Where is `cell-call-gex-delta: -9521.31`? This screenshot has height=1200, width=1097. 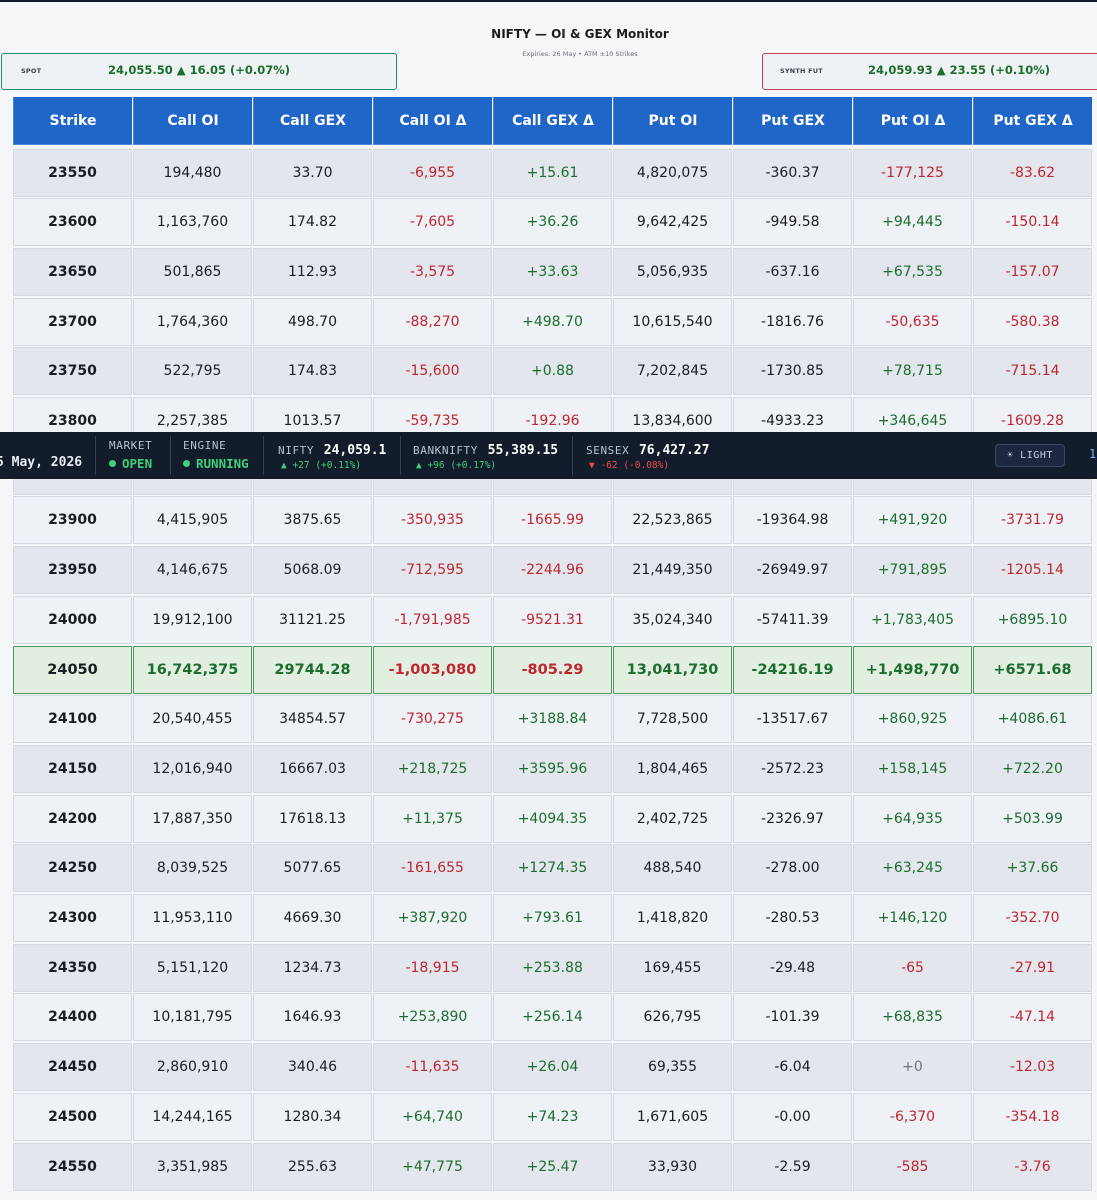 cell-call-gex-delta: -9521.31 is located at coordinates (552, 619).